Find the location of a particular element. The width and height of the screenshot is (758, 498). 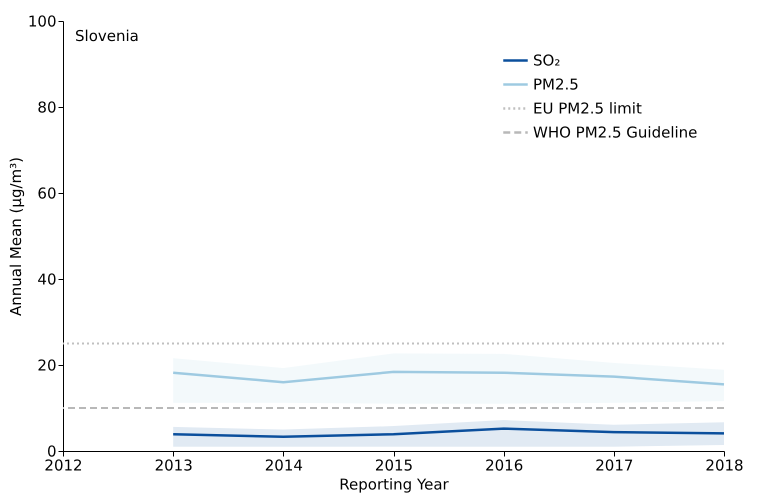

y-tick-label: 40 is located at coordinates (46, 279).